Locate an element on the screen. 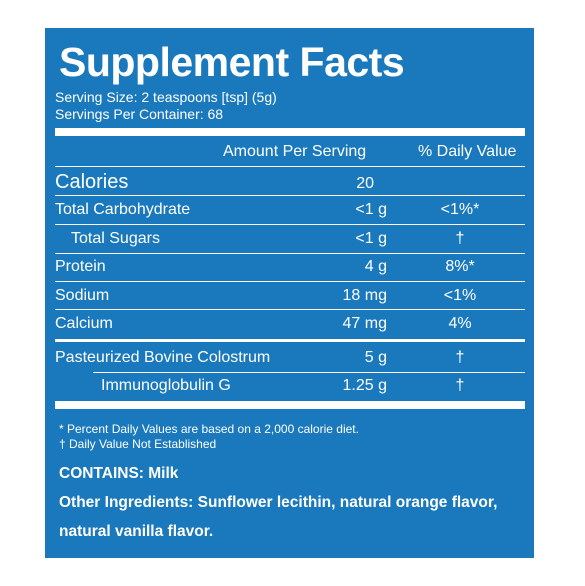  nutrient-name: Sodium is located at coordinates (82, 295).